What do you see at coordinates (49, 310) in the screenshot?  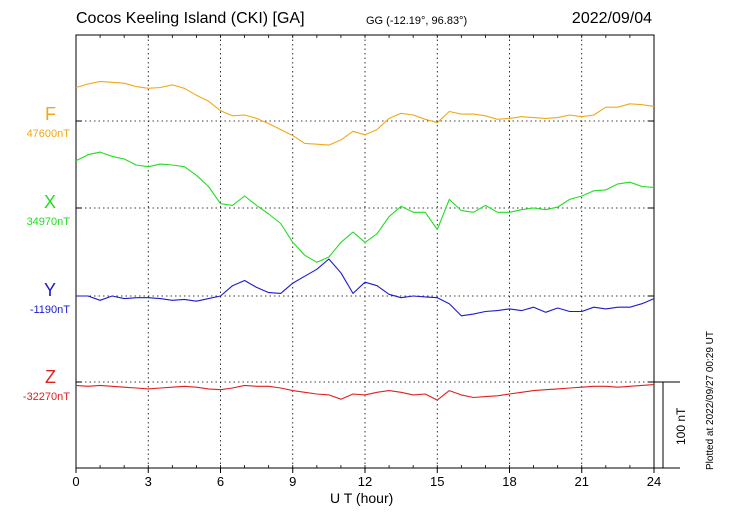 I see `baseline-label-y: -1190nT` at bounding box center [49, 310].